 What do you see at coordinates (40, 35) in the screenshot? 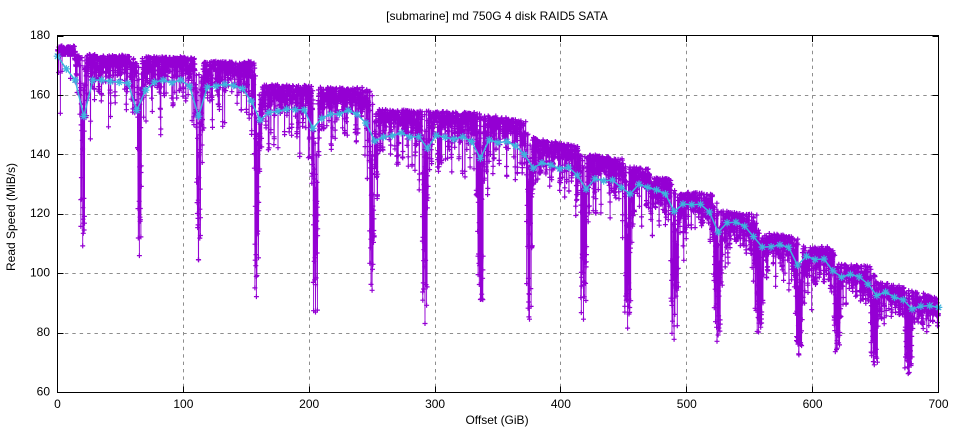
I see `svg-text: 180` at bounding box center [40, 35].